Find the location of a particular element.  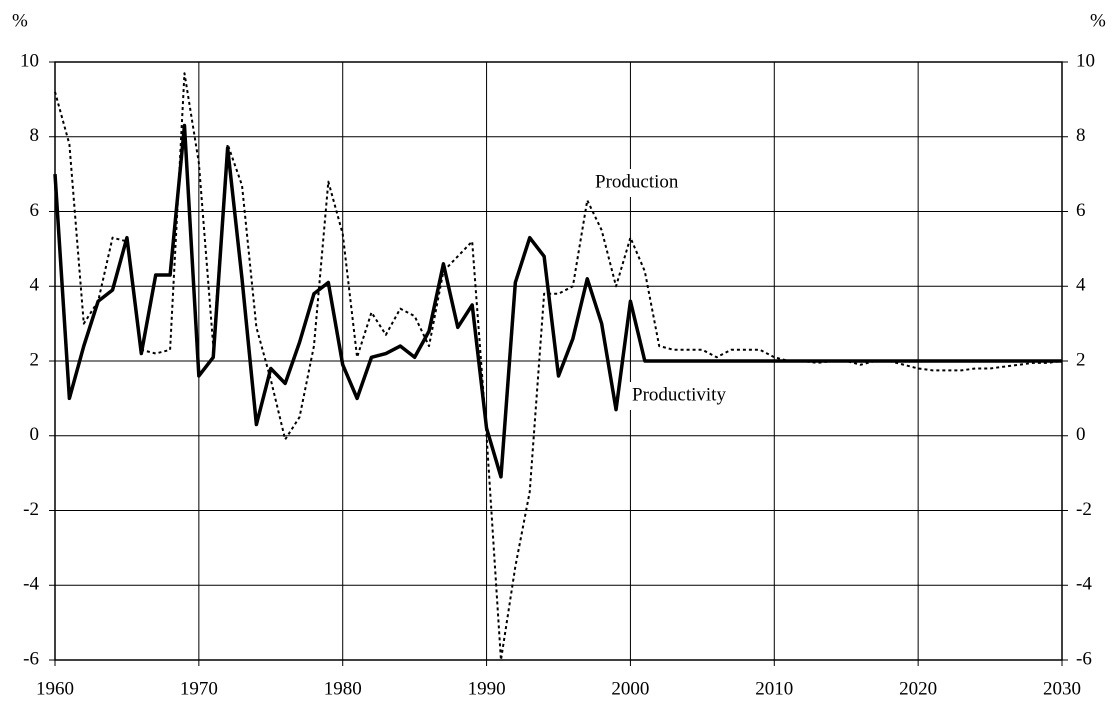

x-tick-label: 1990 is located at coordinates (487, 688).